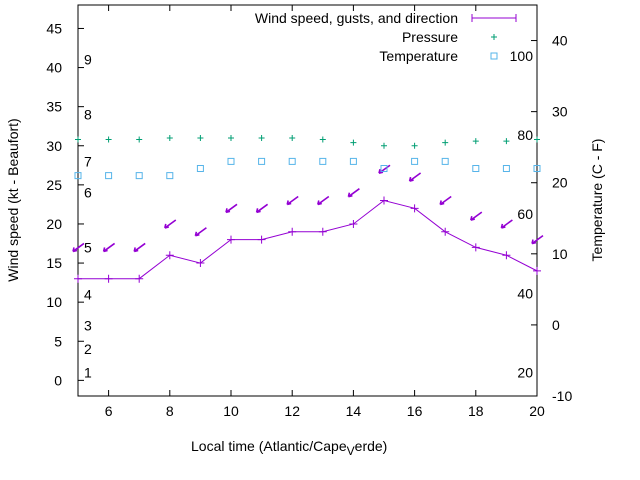 This screenshot has width=640, height=480. I want to click on y2-tick-label: -10, so click(562, 396).